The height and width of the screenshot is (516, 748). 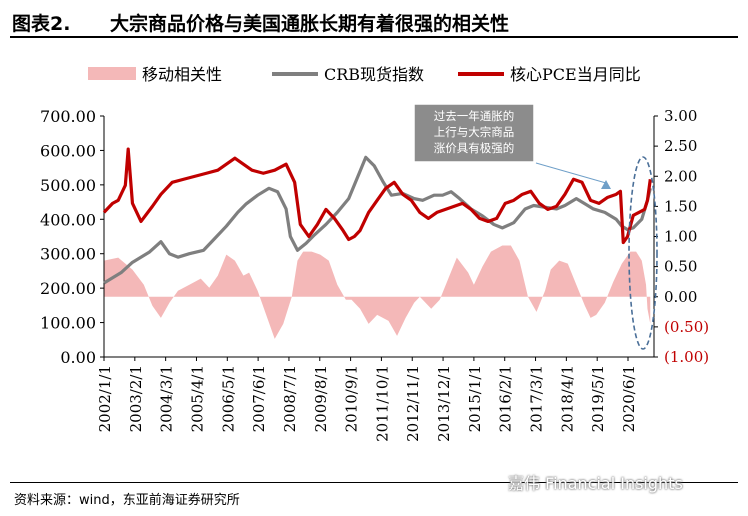 What do you see at coordinates (643, 253) in the screenshot?
I see `highlight-ellipse` at bounding box center [643, 253].